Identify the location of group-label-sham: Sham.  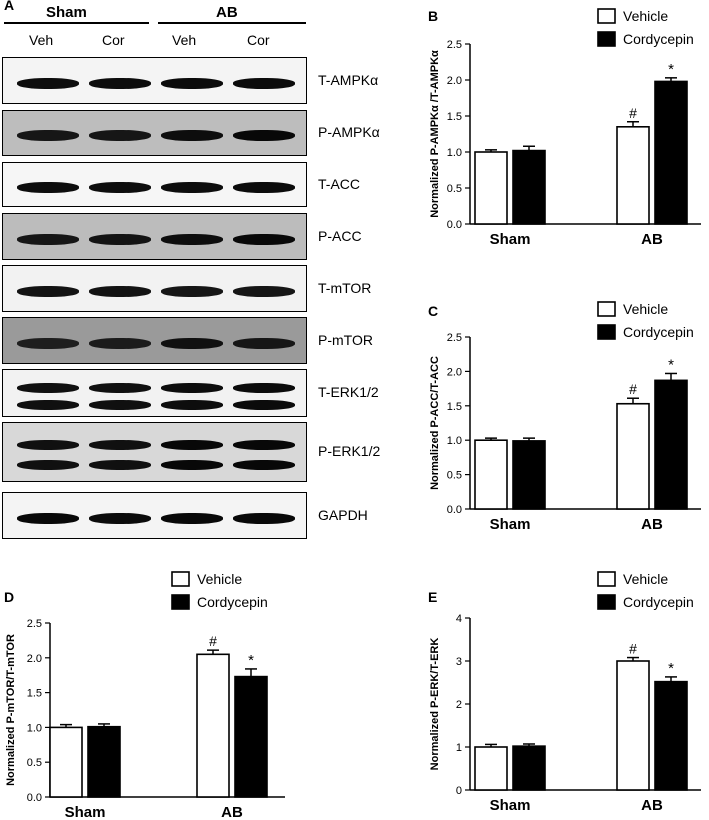
(66, 12).